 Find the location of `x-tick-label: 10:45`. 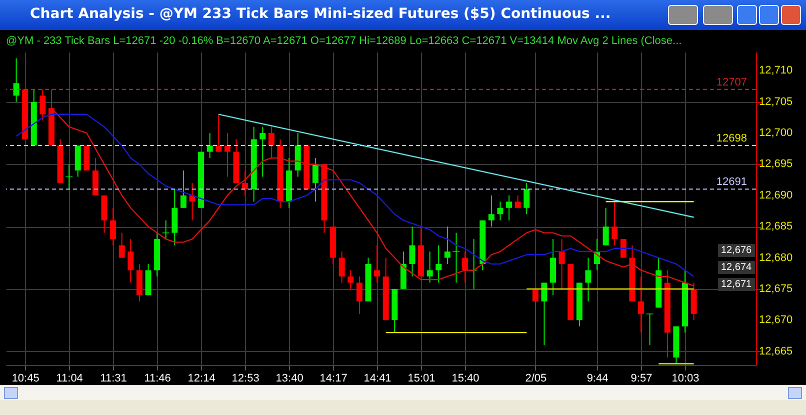

x-tick-label: 10:45 is located at coordinates (26, 378).